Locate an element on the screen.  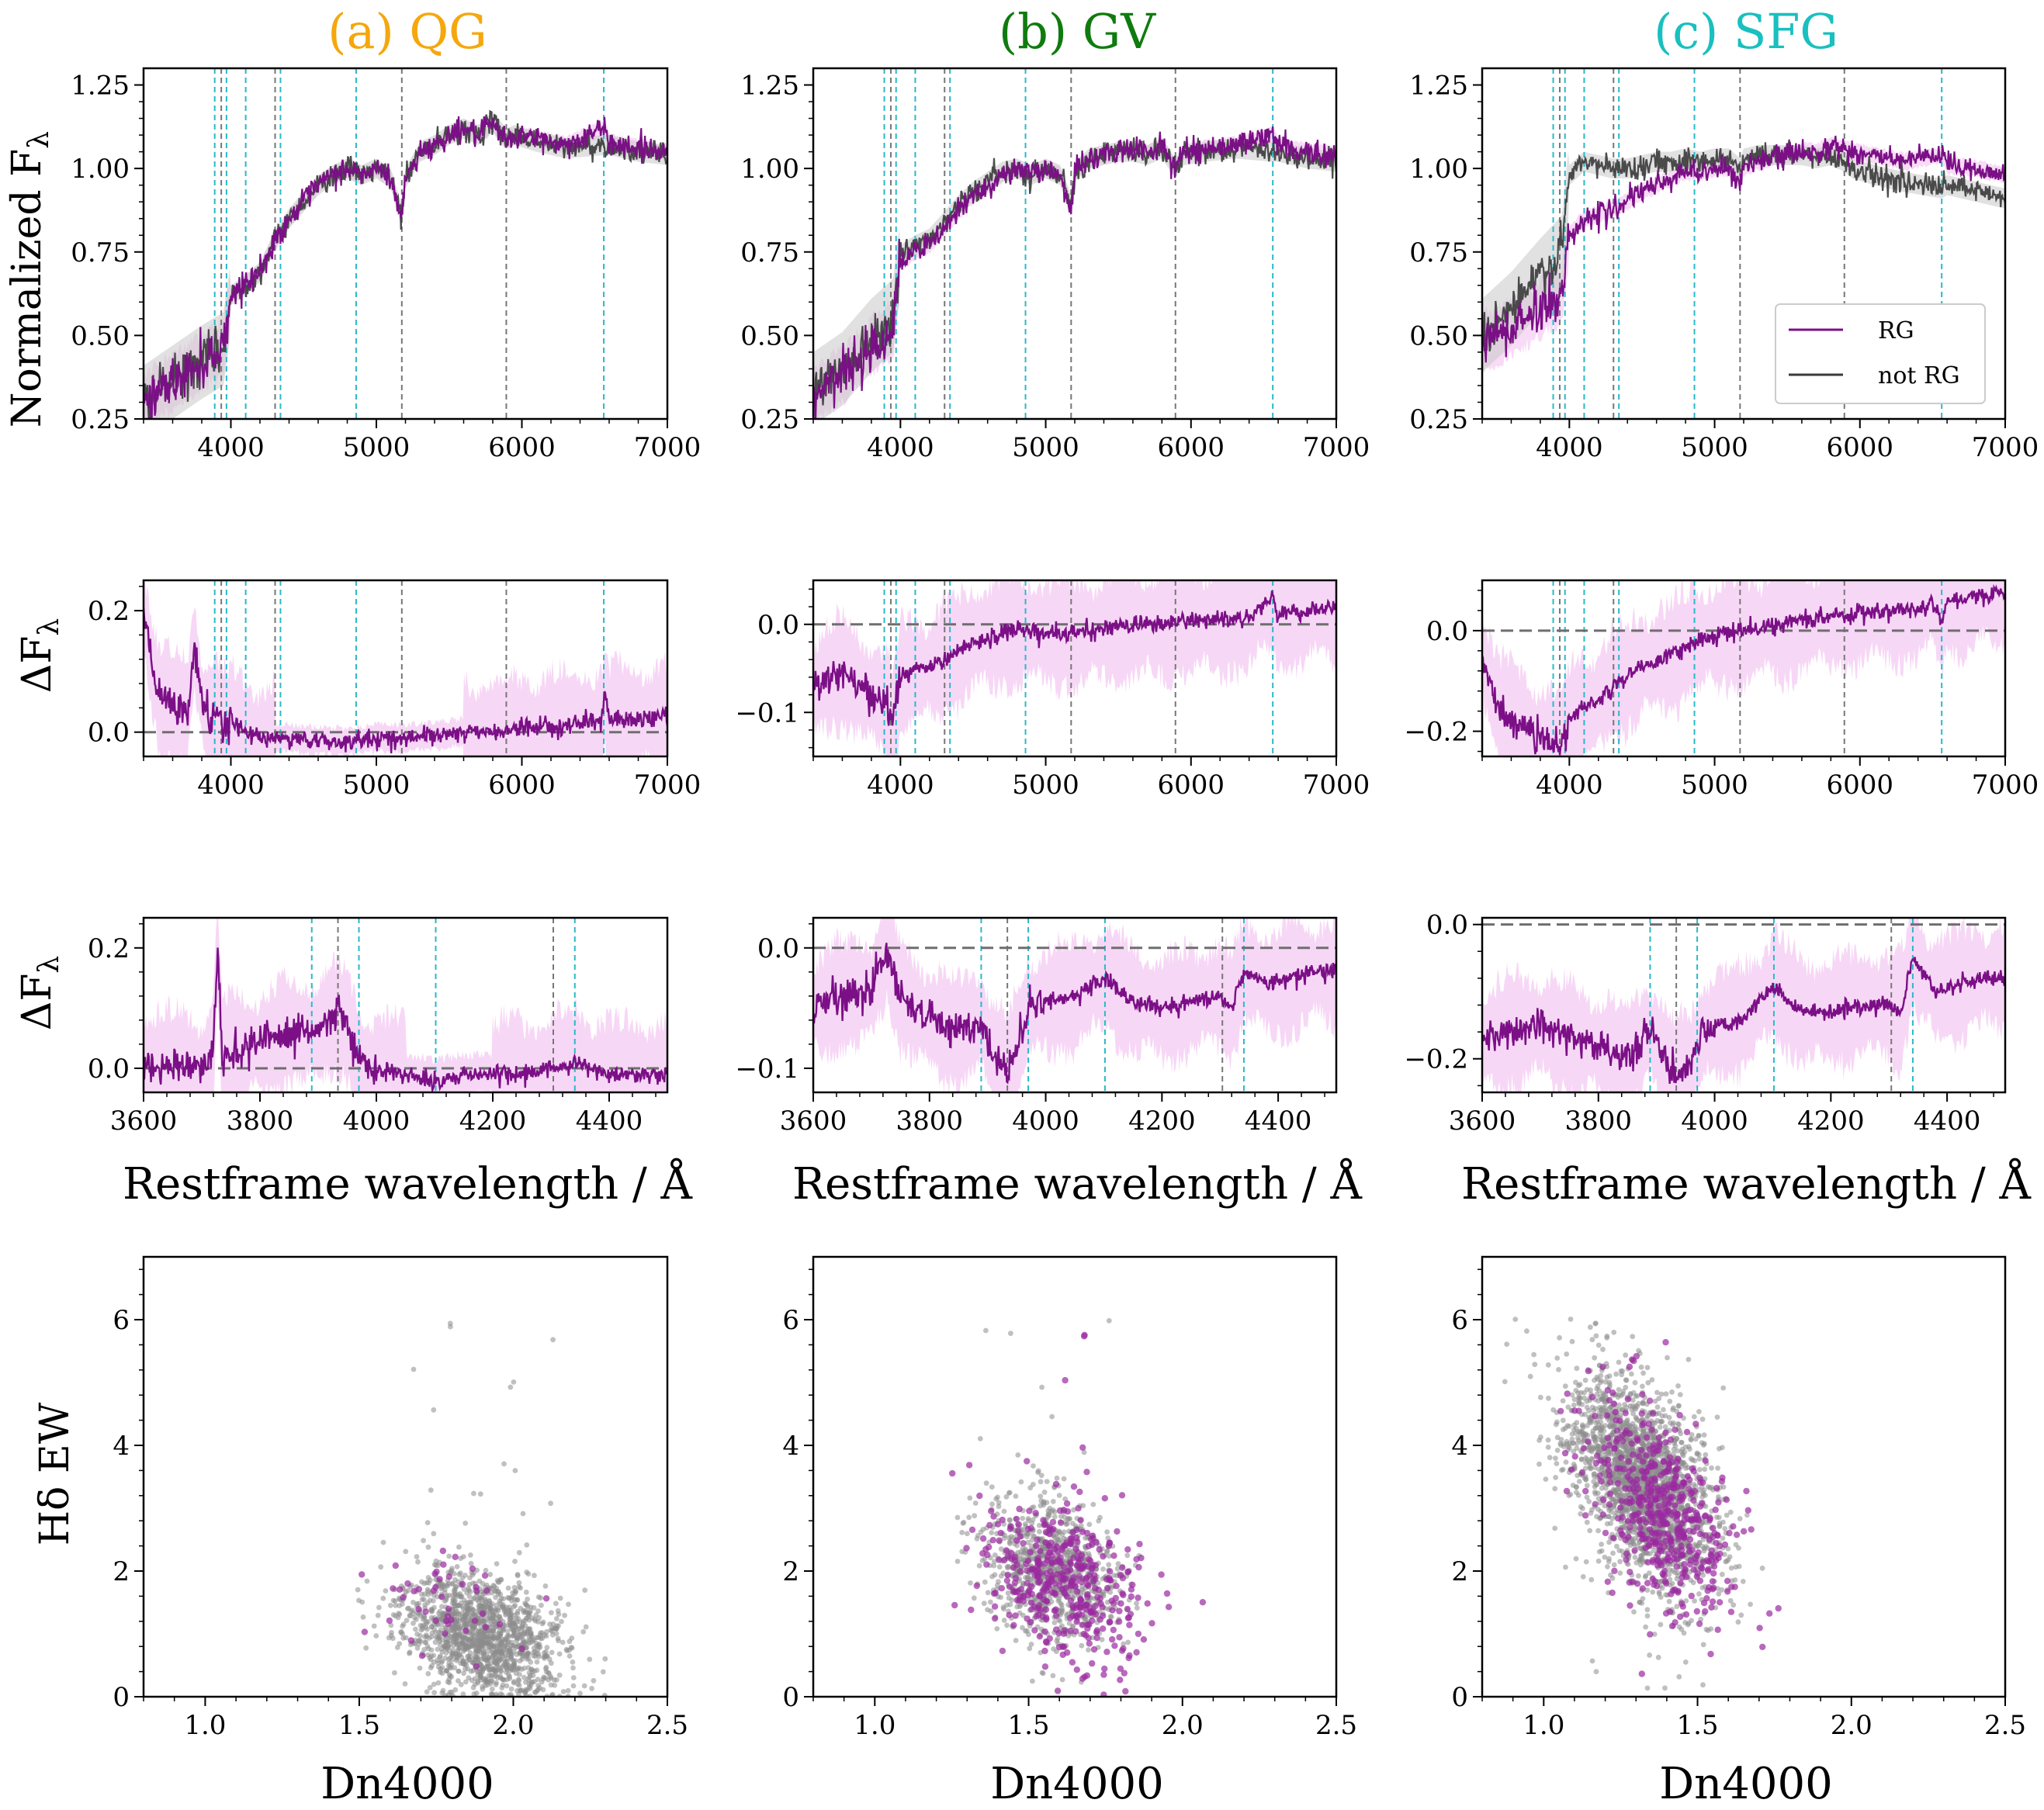
y-tick-label: 0.50 is located at coordinates (769, 336).